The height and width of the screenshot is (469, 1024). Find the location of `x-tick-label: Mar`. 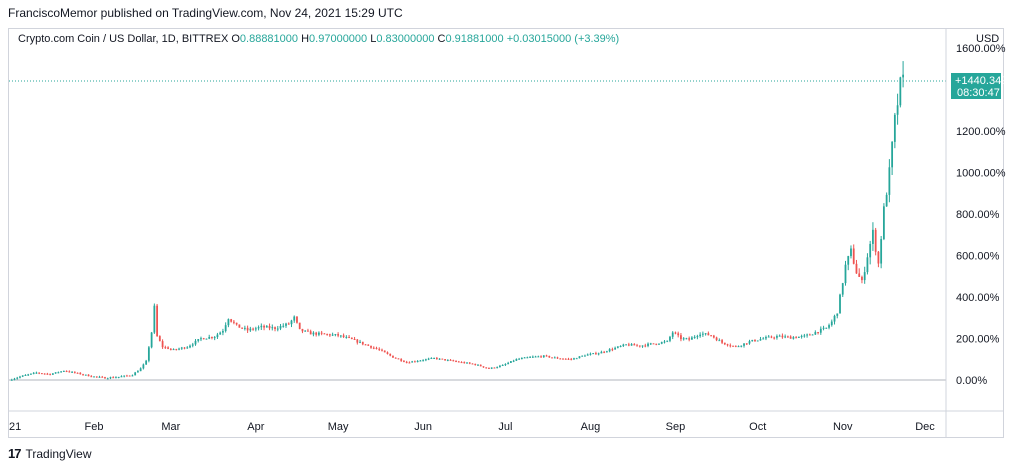

x-tick-label: Mar is located at coordinates (170, 427).